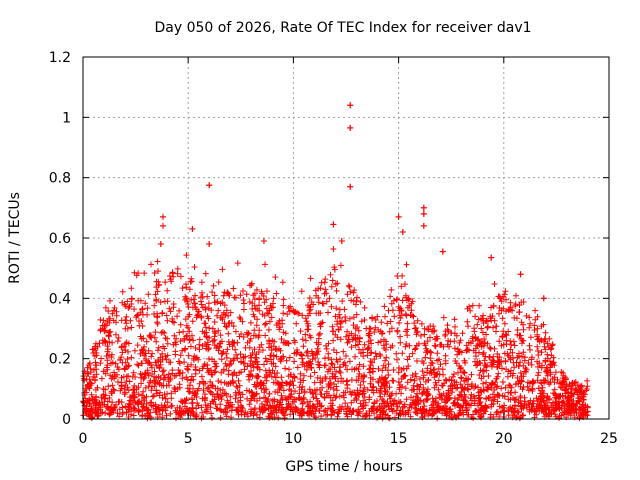  Describe the element at coordinates (293, 439) in the screenshot. I see `x-tick-label: 10` at that location.